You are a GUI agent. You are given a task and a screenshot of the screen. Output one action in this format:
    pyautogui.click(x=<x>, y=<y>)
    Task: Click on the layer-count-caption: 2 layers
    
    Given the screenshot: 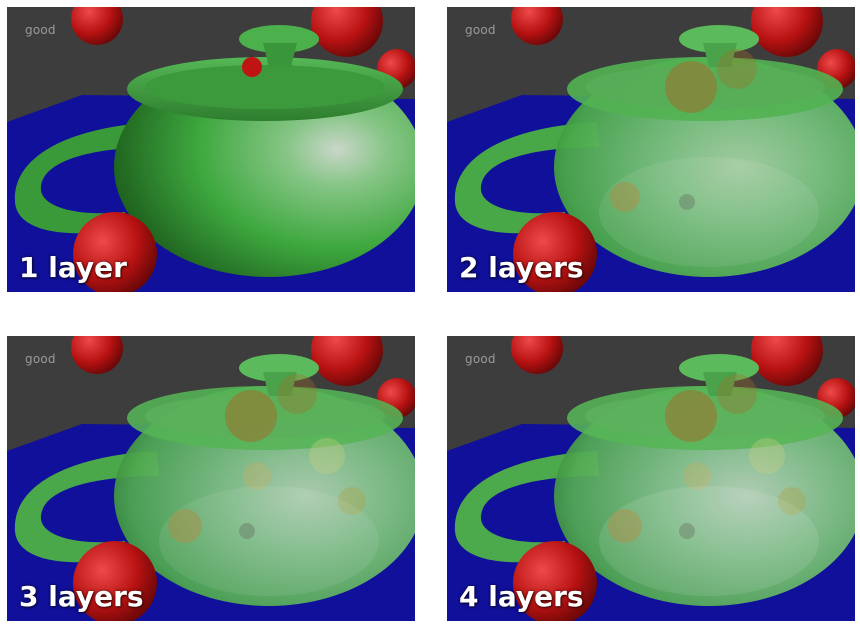 What is the action you would take?
    pyautogui.click(x=521, y=267)
    